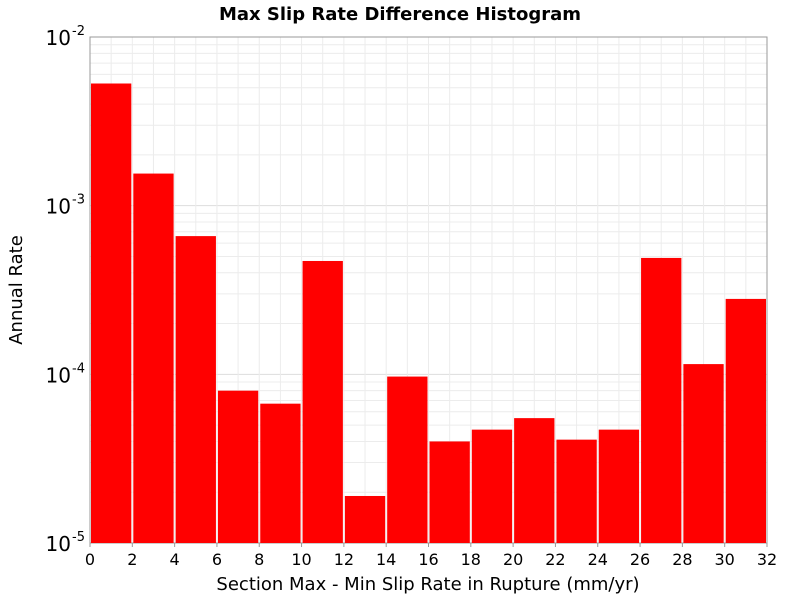  I want to click on y-axis-ticks: 10-210-310-410-5, so click(65, 290).